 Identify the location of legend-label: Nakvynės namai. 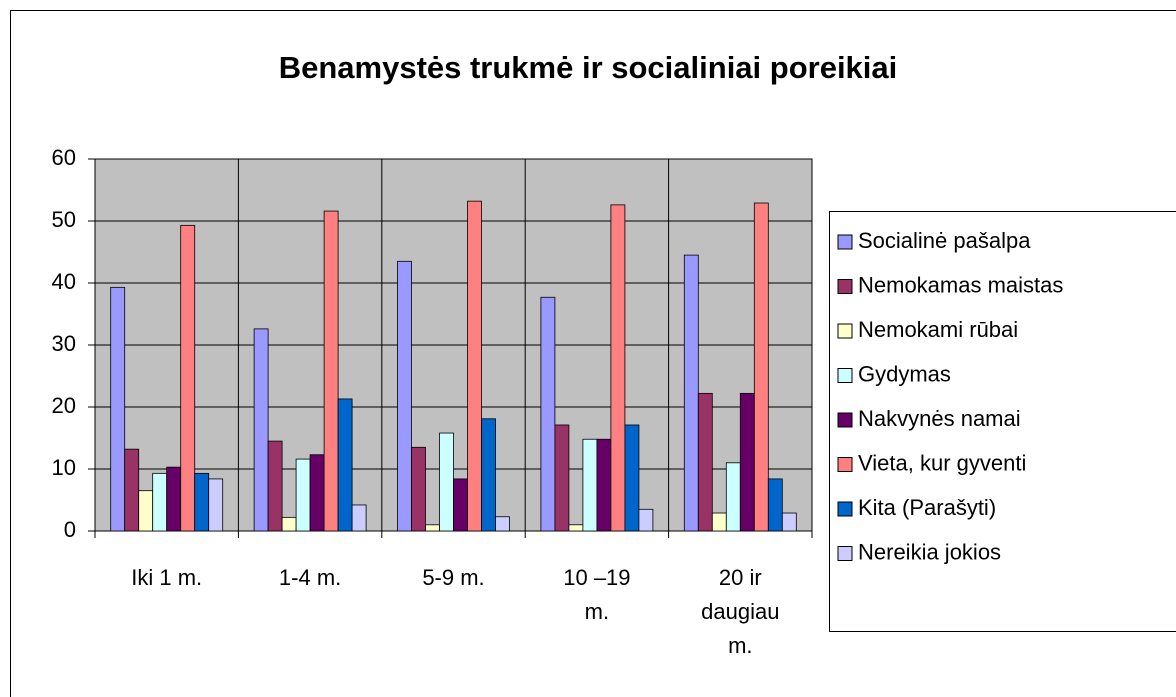
(939, 418).